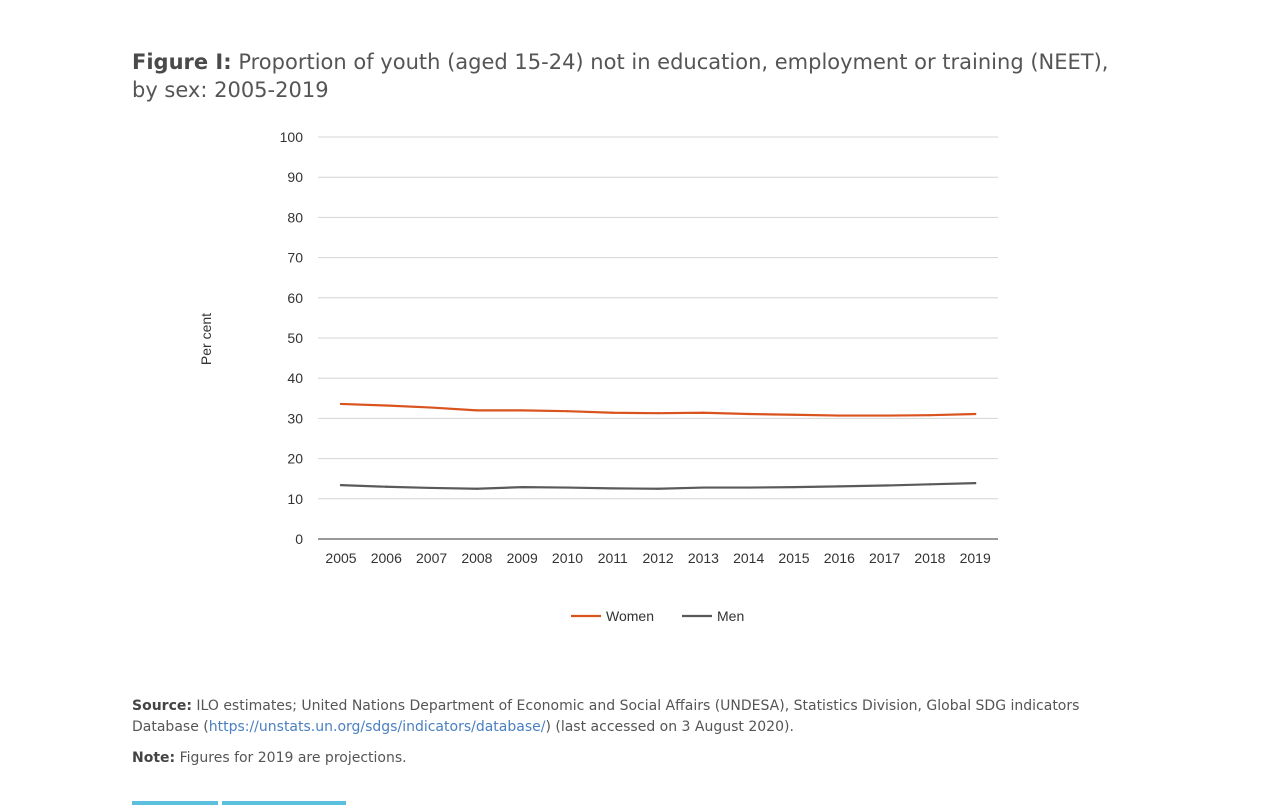 The height and width of the screenshot is (805, 1271). I want to click on point-men-2018, so click(930, 484).